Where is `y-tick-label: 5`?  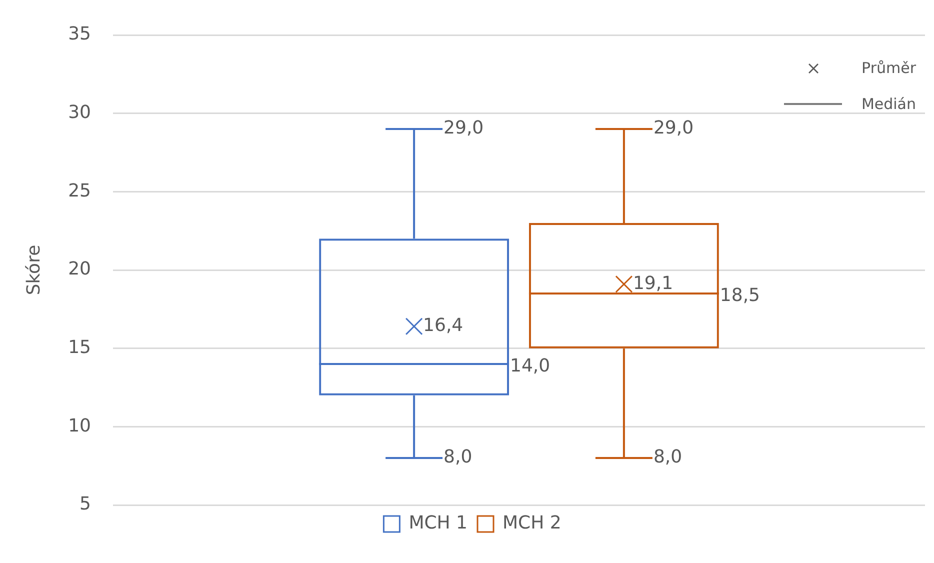
y-tick-label: 5 is located at coordinates (85, 504).